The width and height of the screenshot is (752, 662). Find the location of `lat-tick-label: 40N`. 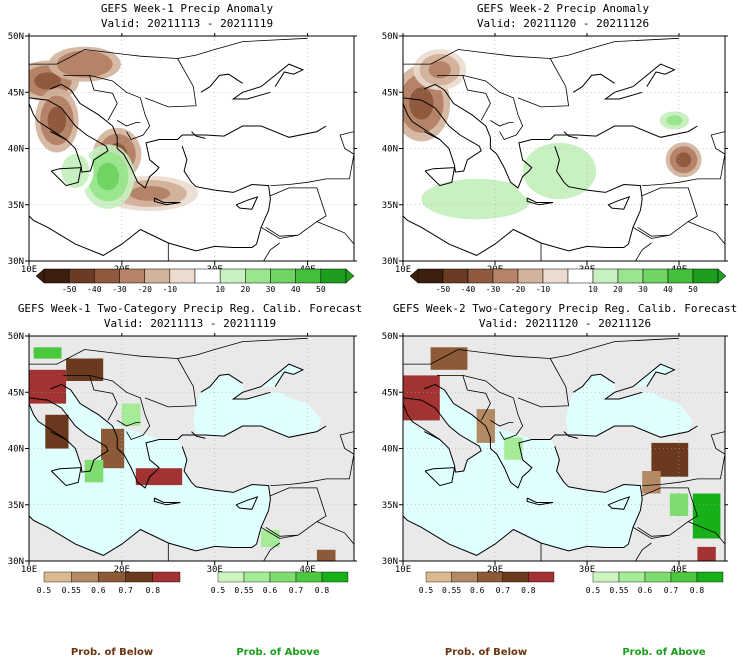

lat-tick-label: 40N is located at coordinates (390, 150).